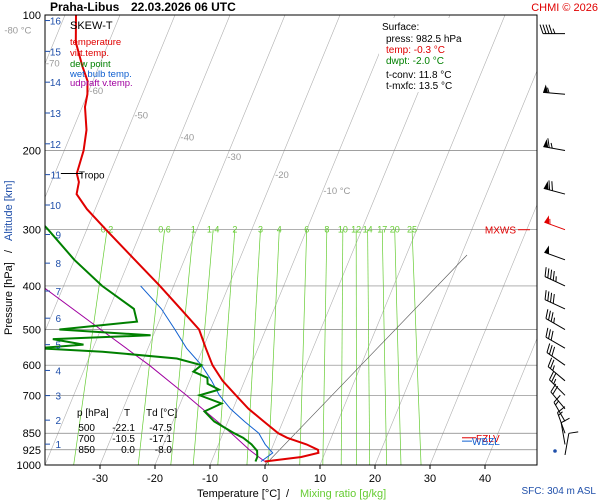 This screenshot has width=600, height=500. Describe the element at coordinates (56, 83) in the screenshot. I see `altitude-tick-label: 14` at that location.